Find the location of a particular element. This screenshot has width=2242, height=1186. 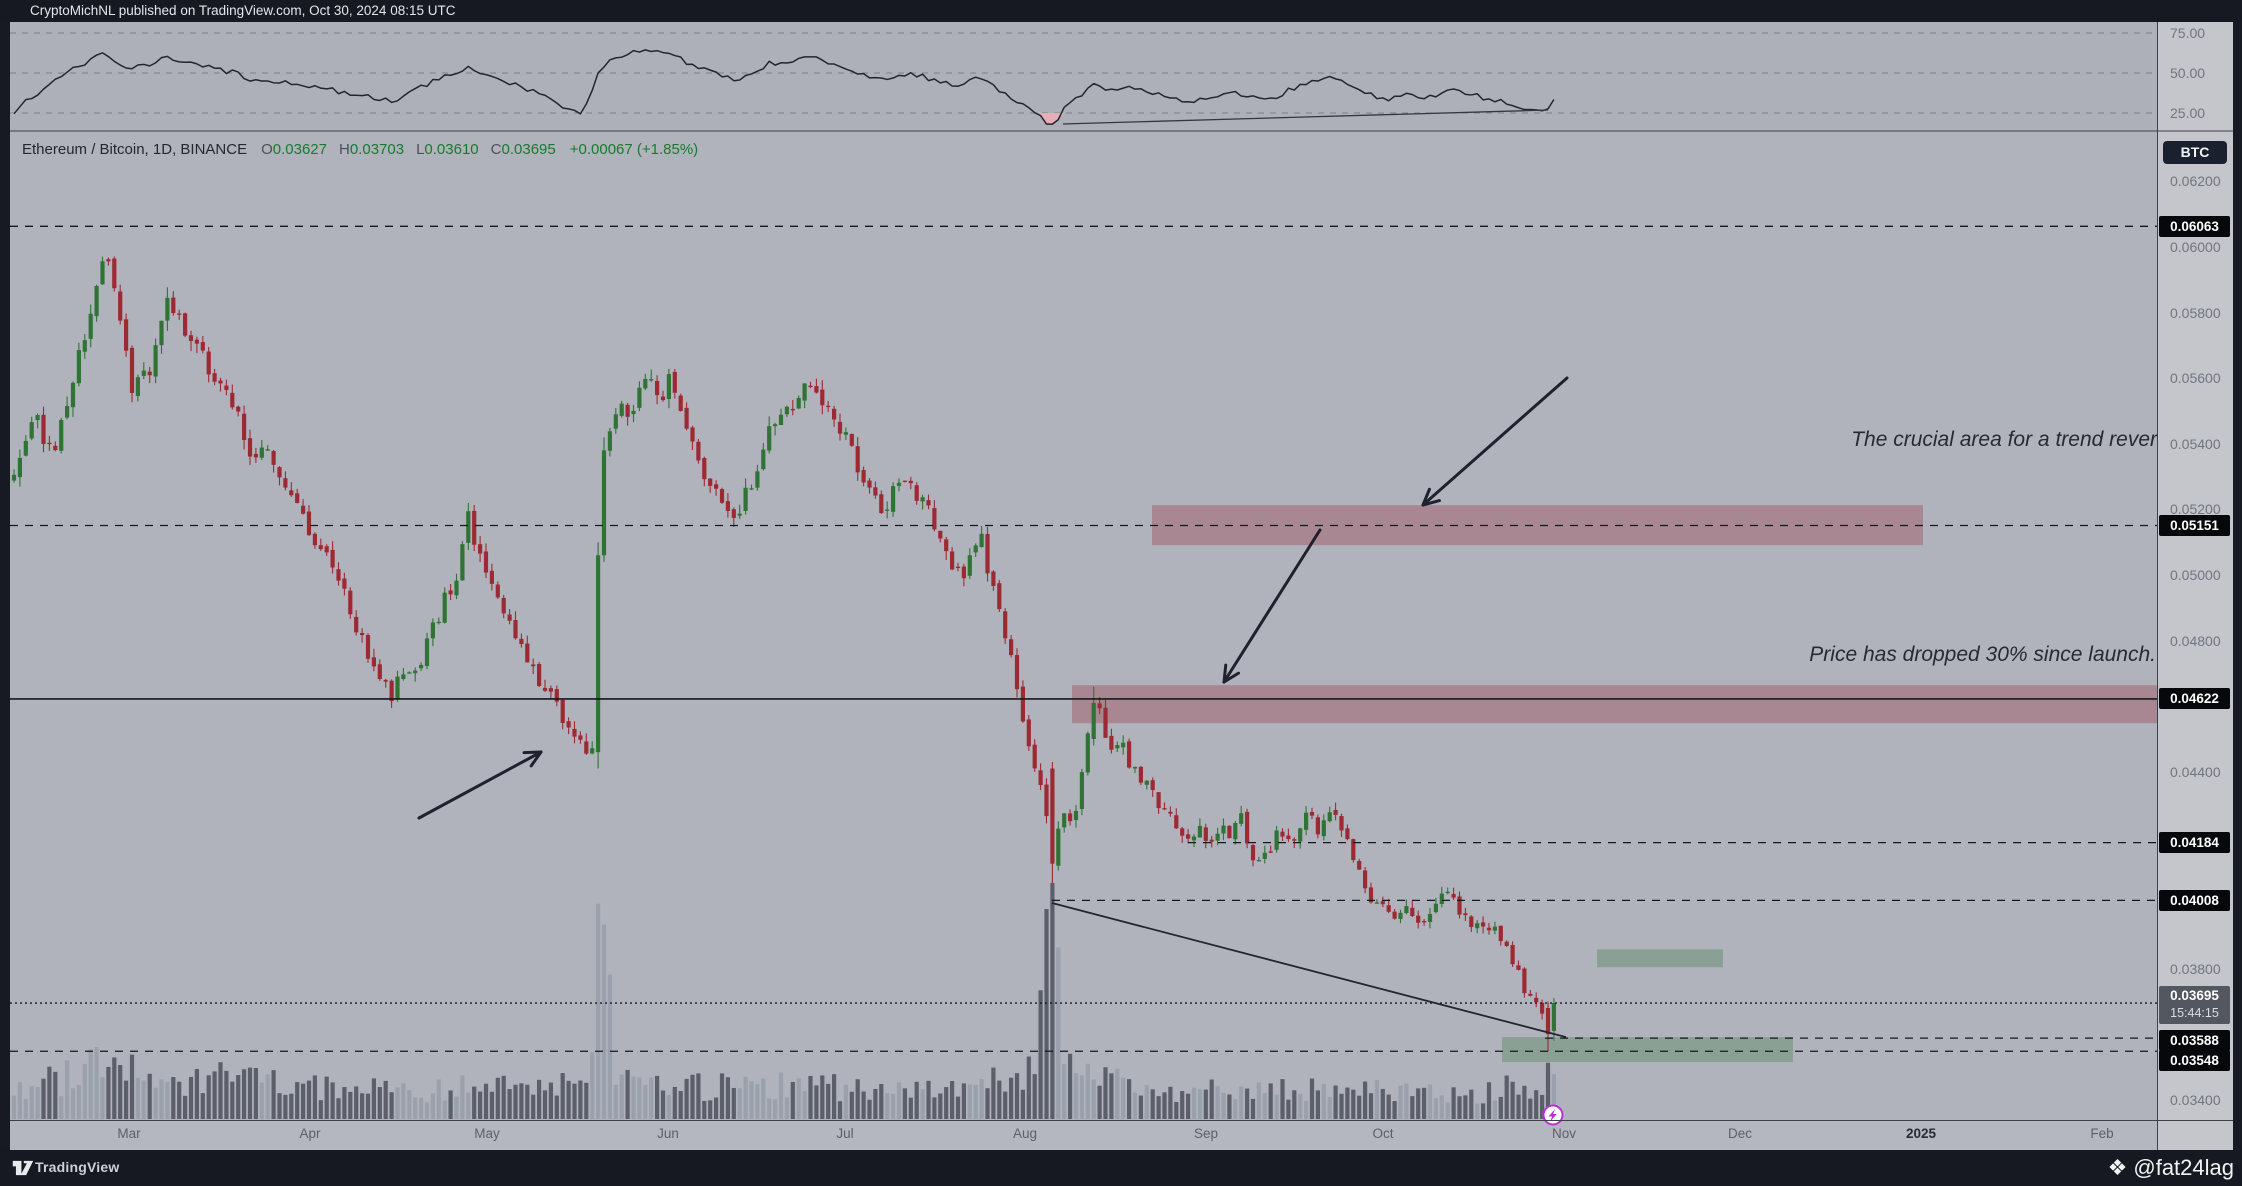

tradingview-brand-label: TradingView is located at coordinates (77, 1167).